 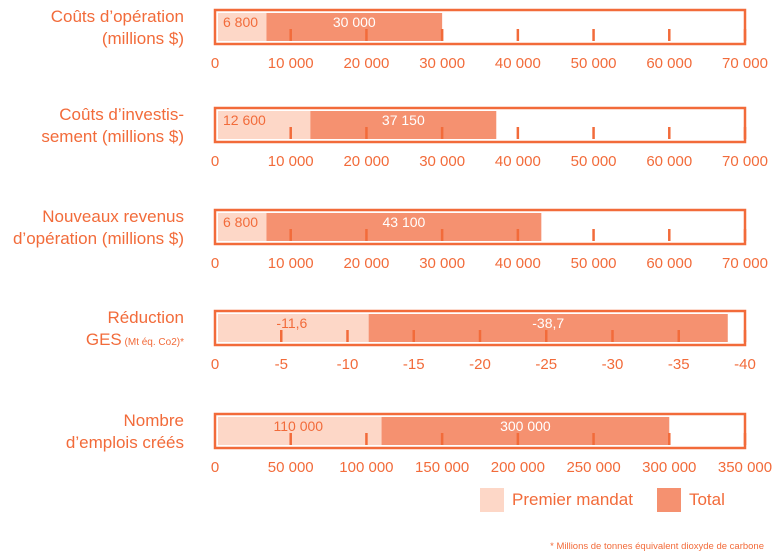 What do you see at coordinates (153, 342) in the screenshot?
I see `category-label-suffix-3: (Mt éq. Co2)*` at bounding box center [153, 342].